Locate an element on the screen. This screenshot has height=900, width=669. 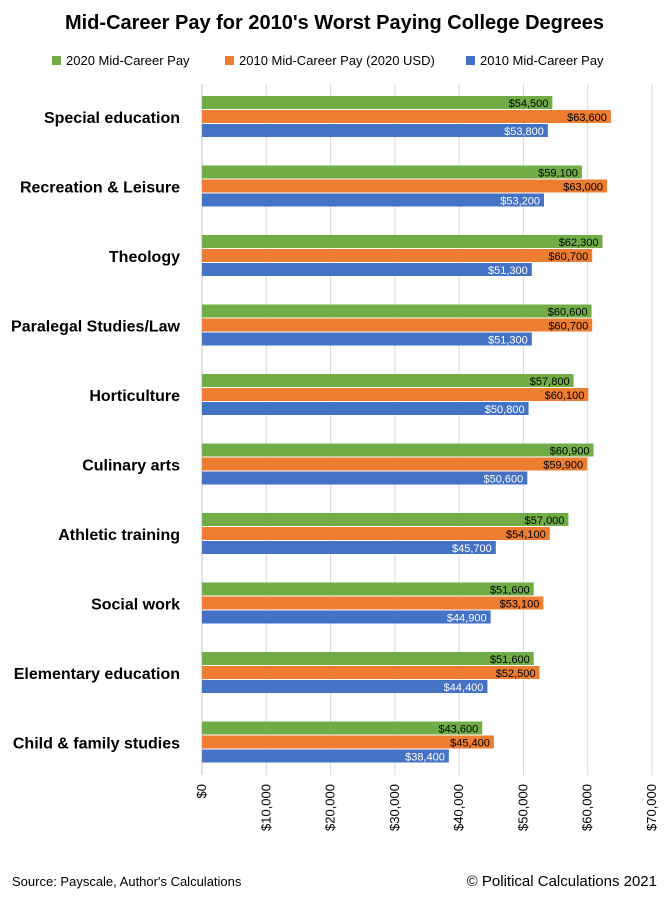
x-tick-label-1: $10,000 is located at coordinates (265, 807).